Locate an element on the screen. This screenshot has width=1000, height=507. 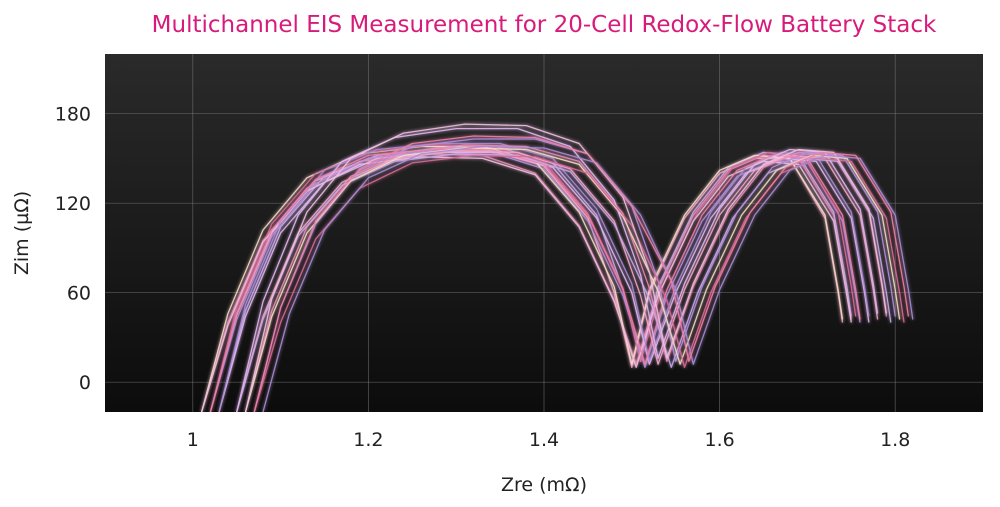
x-tick-label: 1.6 is located at coordinates (719, 440).